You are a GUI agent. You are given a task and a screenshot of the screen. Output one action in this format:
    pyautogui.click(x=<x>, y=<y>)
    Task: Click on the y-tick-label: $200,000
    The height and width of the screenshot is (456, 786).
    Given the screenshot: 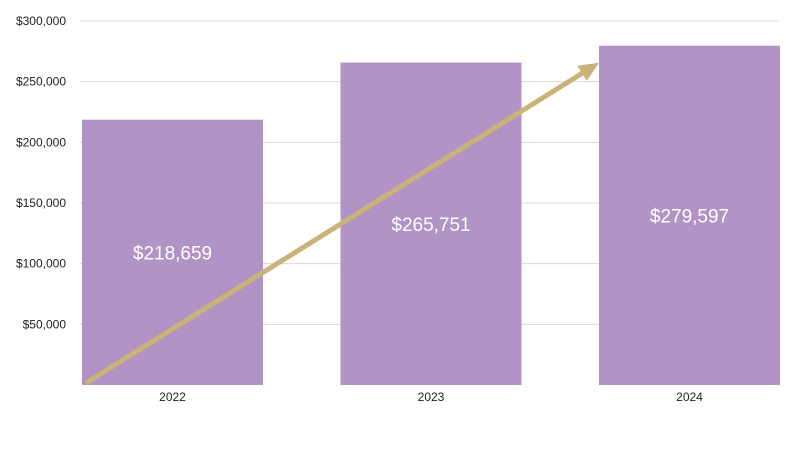 What is the action you would take?
    pyautogui.click(x=41, y=142)
    